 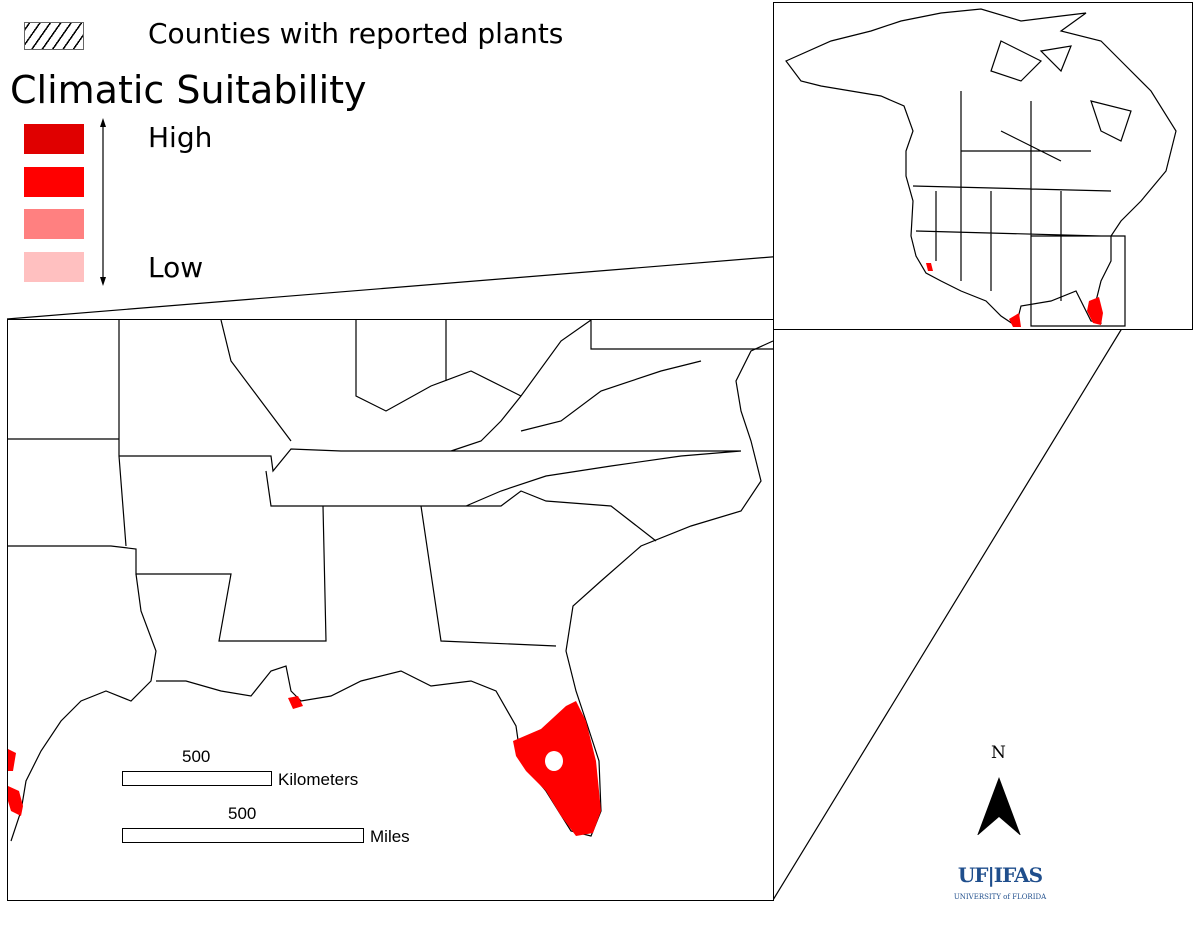 I want to click on legend-title: Climatic Suitability, so click(x=188, y=90).